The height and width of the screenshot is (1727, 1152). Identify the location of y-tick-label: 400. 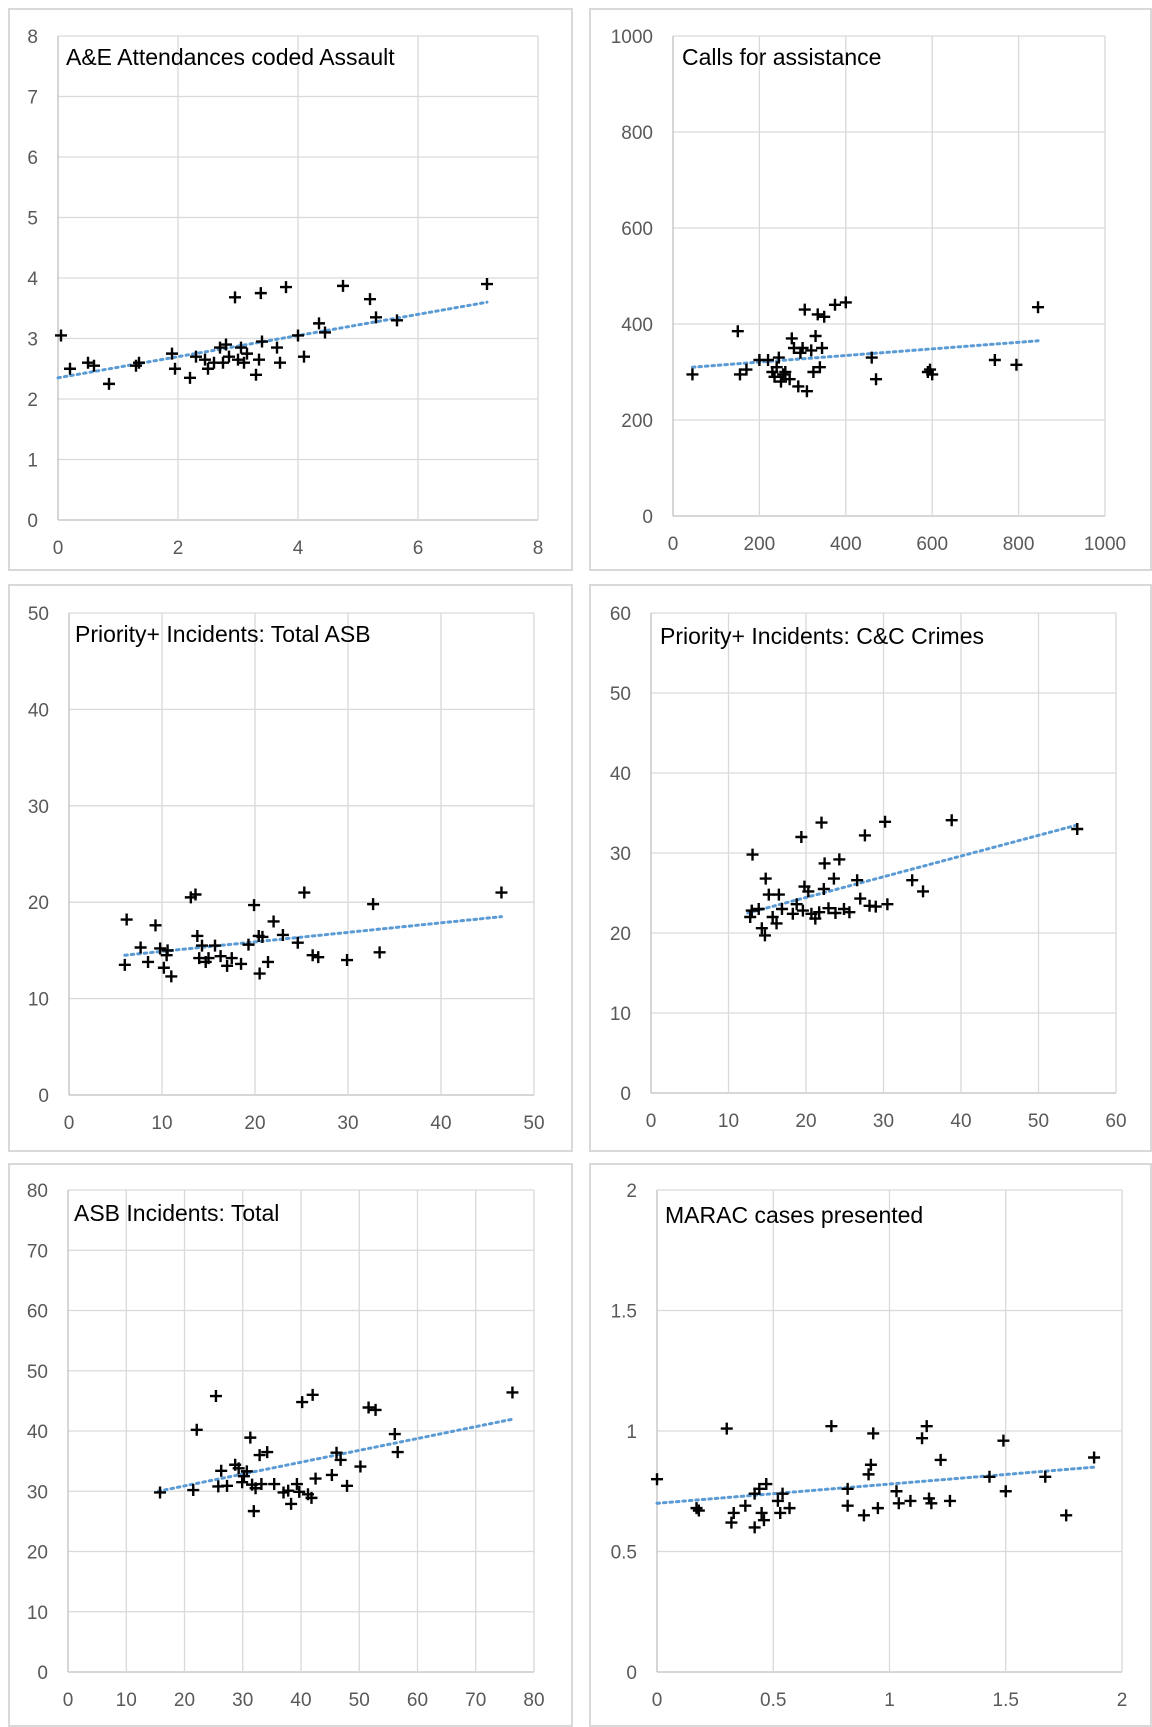
(637, 325).